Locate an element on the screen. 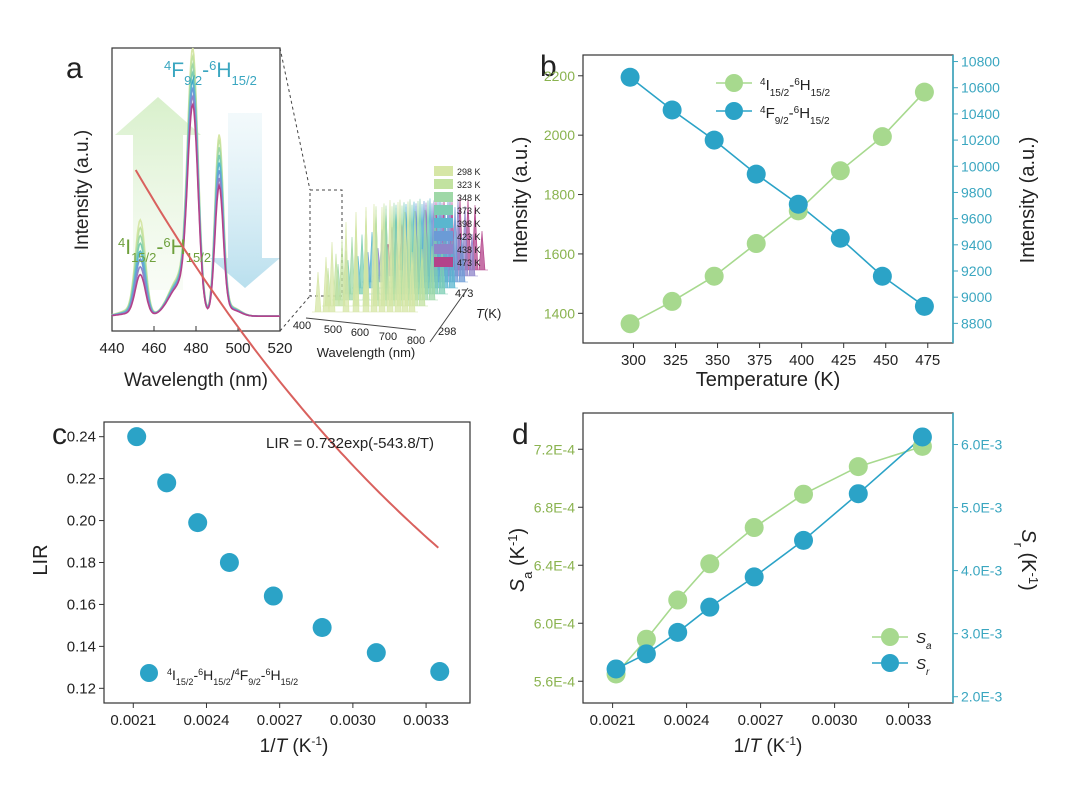  tick-label: 0.0024 is located at coordinates (207, 720).